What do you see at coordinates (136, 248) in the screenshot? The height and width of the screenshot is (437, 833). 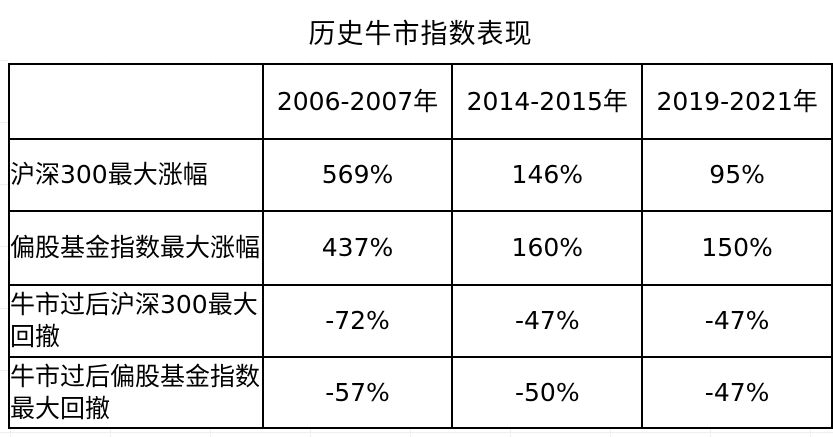 I see `row-label: 偏股基金指数最大涨幅` at bounding box center [136, 248].